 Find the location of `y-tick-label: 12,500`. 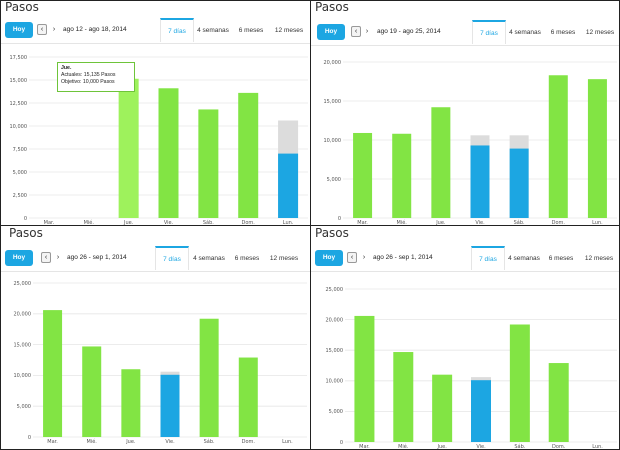

y-tick-label: 12,500 is located at coordinates (19, 104).